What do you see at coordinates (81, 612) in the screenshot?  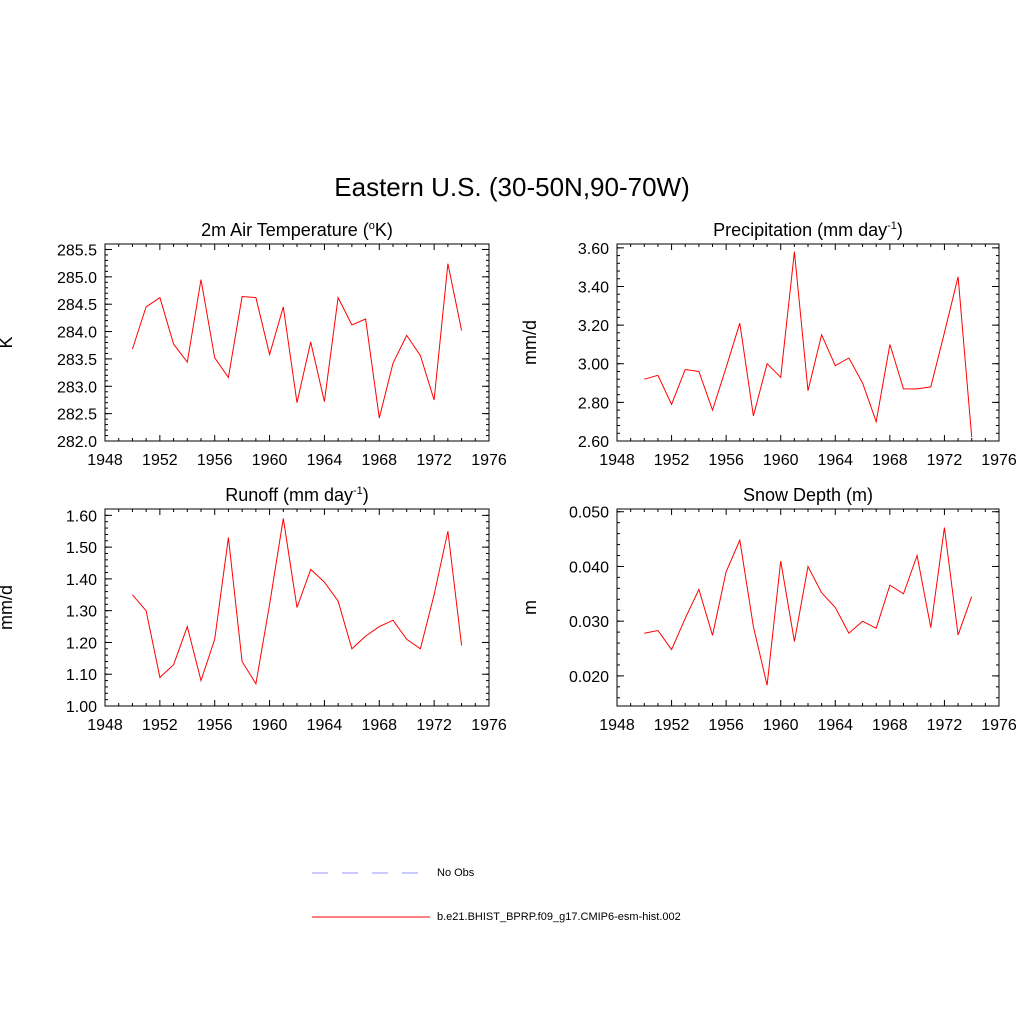 I see `y-tick-label: 1.30` at bounding box center [81, 612].